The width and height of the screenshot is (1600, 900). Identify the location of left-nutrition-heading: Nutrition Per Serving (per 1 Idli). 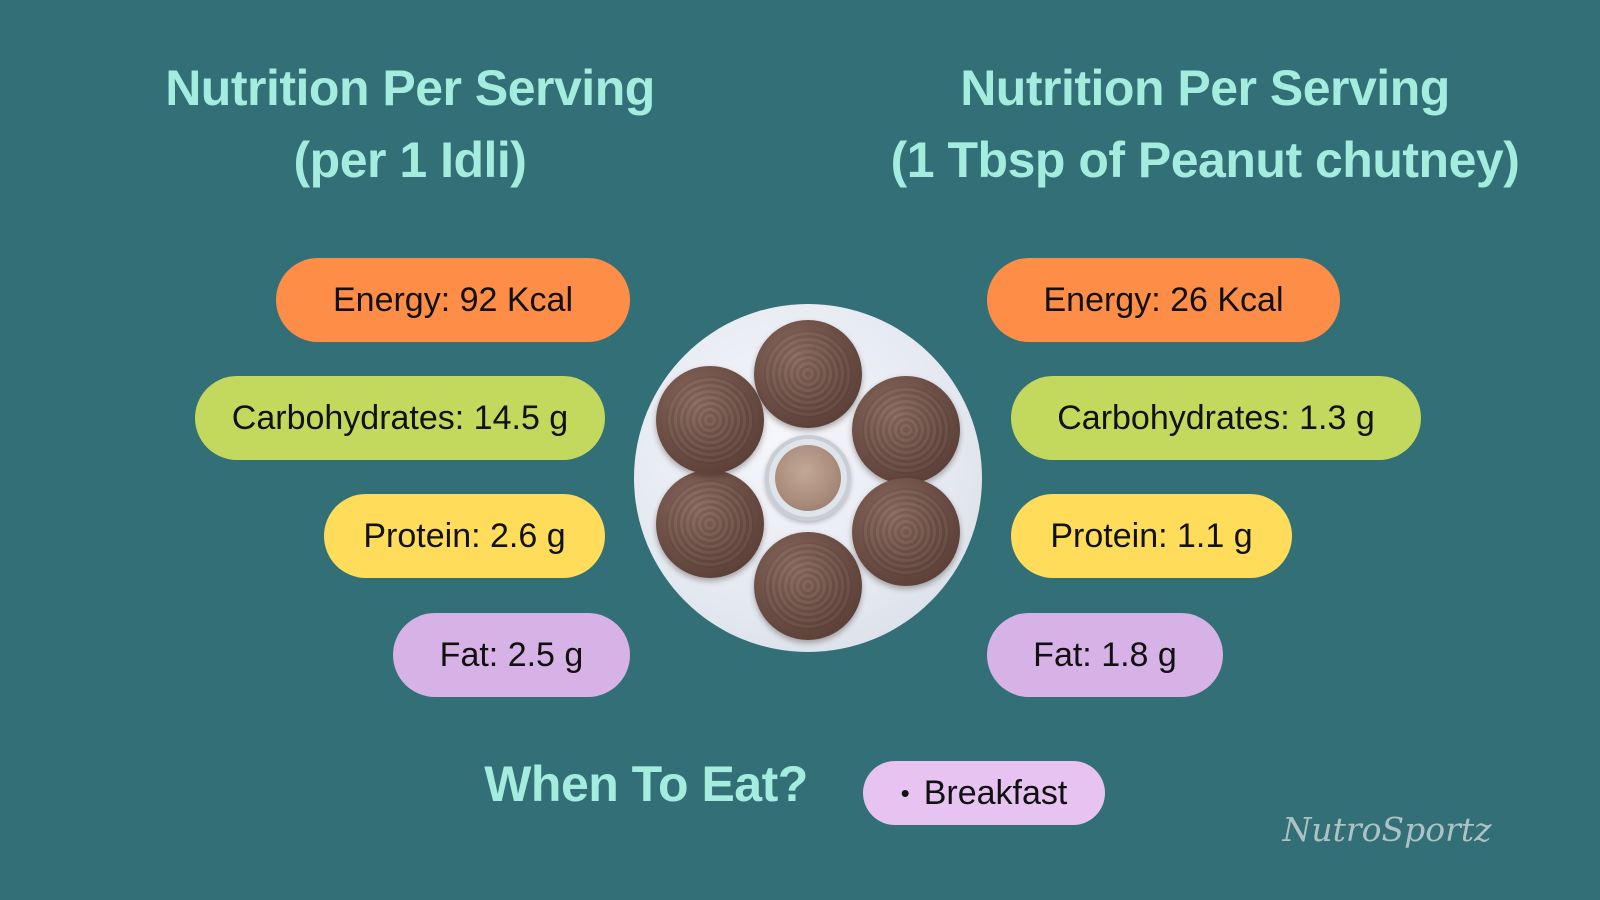
(410, 124).